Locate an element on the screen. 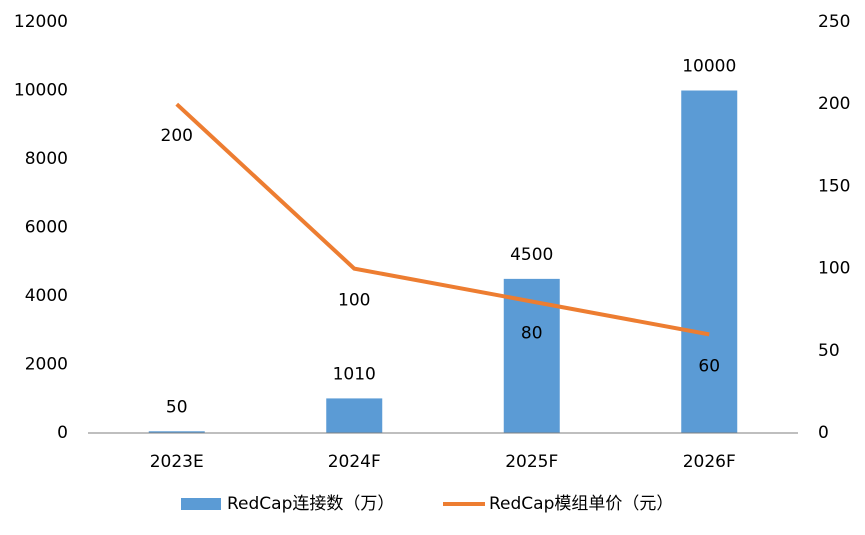 This screenshot has height=535, width=865. data-label: 80 is located at coordinates (532, 333).